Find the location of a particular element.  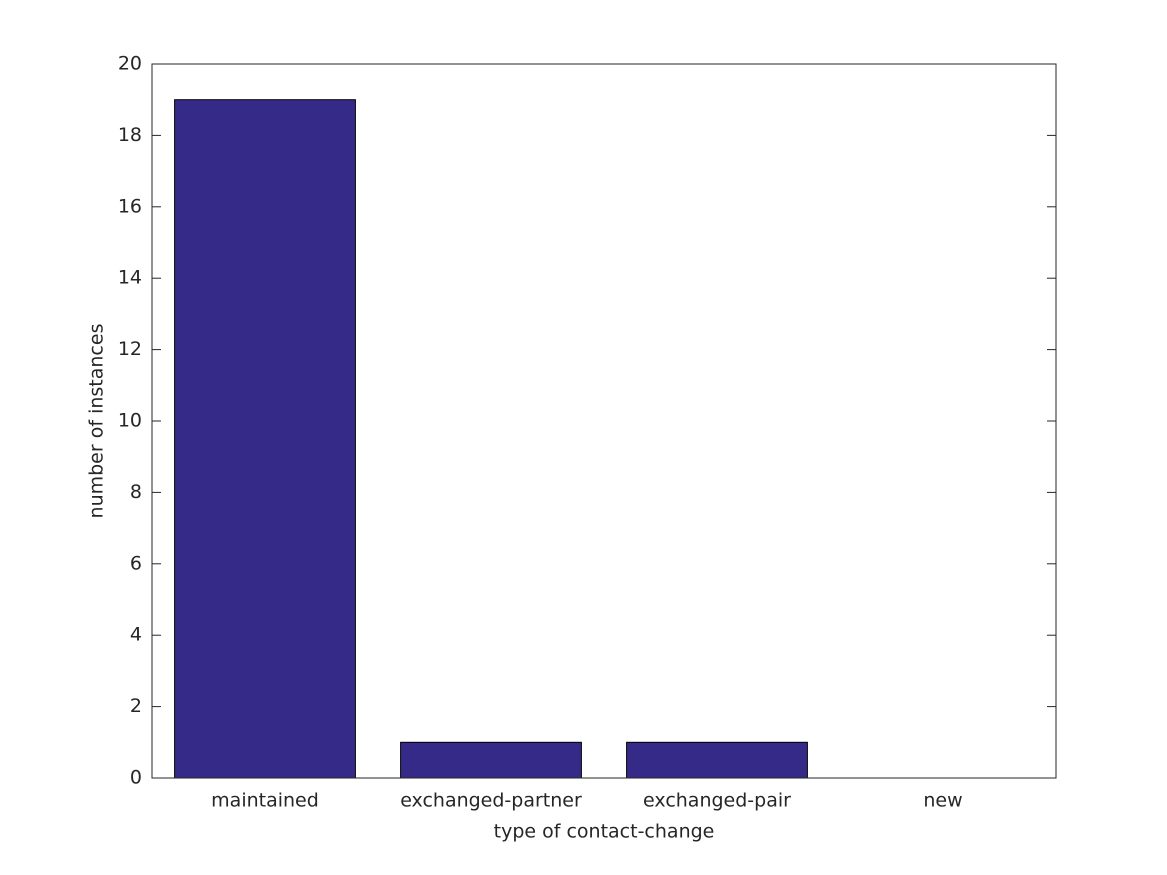

y-tick-label: 20 is located at coordinates (130, 64).